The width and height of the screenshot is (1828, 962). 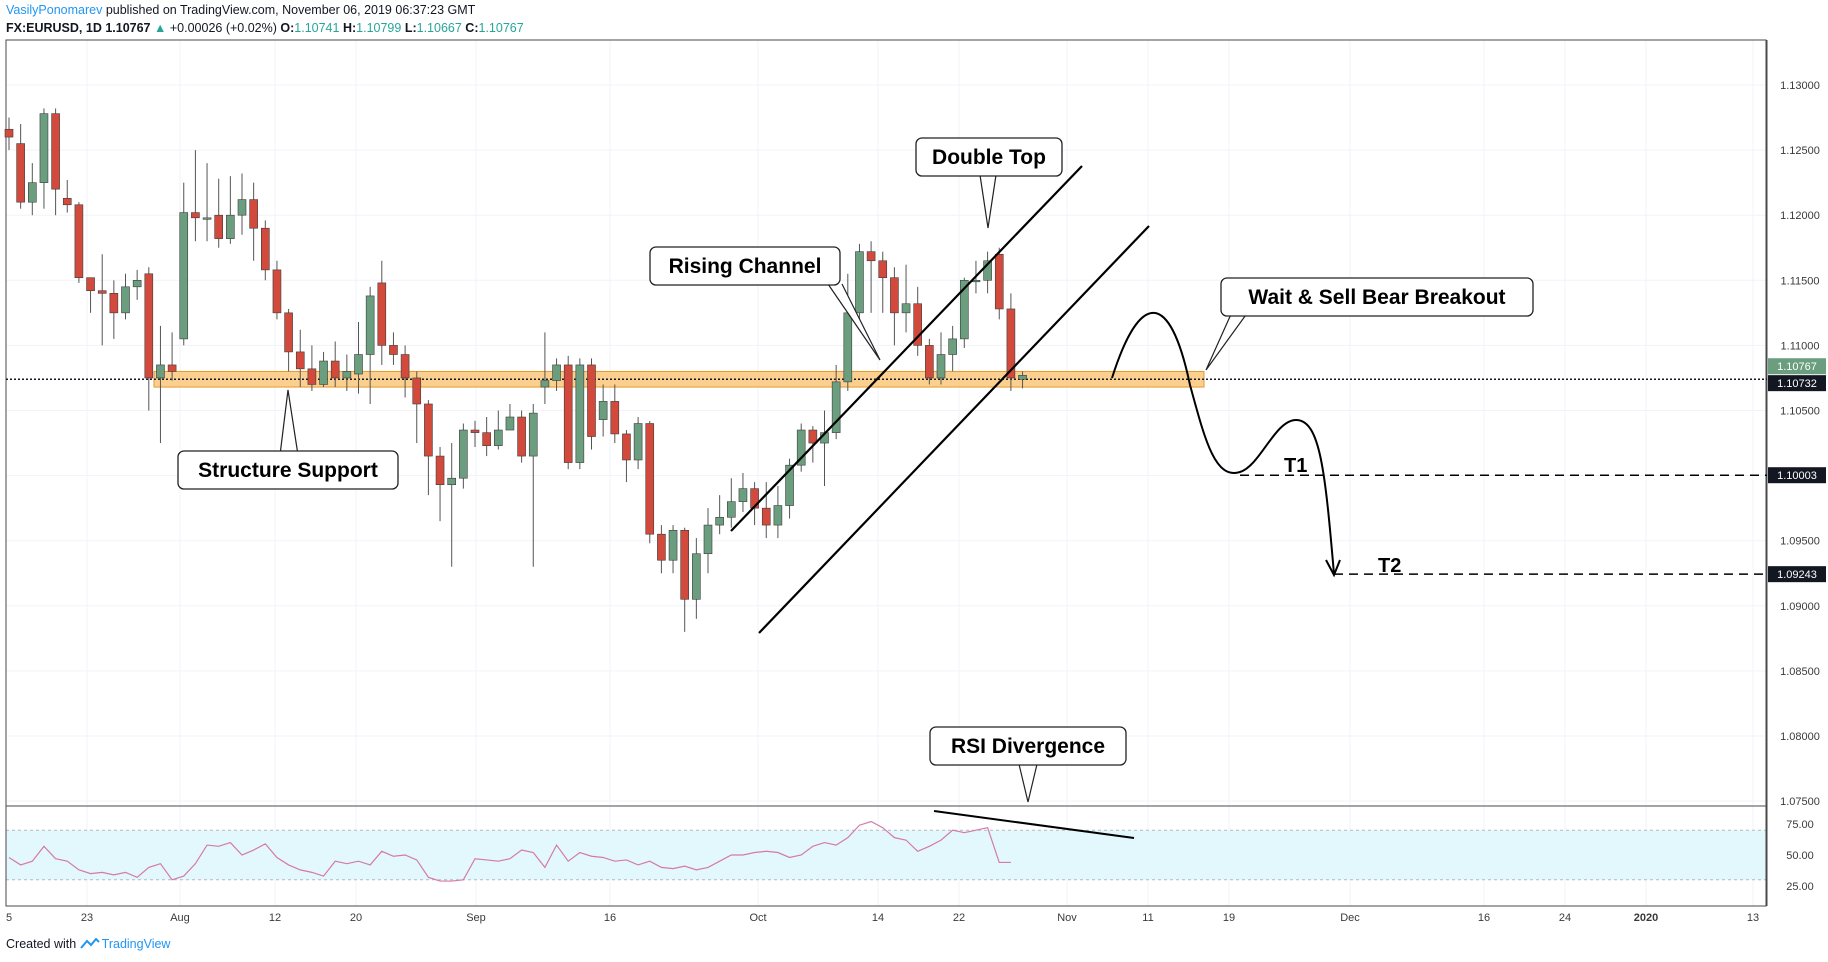 What do you see at coordinates (1376, 297) in the screenshot?
I see `wait-sell-text: Wait & Sell Bear Breakout` at bounding box center [1376, 297].